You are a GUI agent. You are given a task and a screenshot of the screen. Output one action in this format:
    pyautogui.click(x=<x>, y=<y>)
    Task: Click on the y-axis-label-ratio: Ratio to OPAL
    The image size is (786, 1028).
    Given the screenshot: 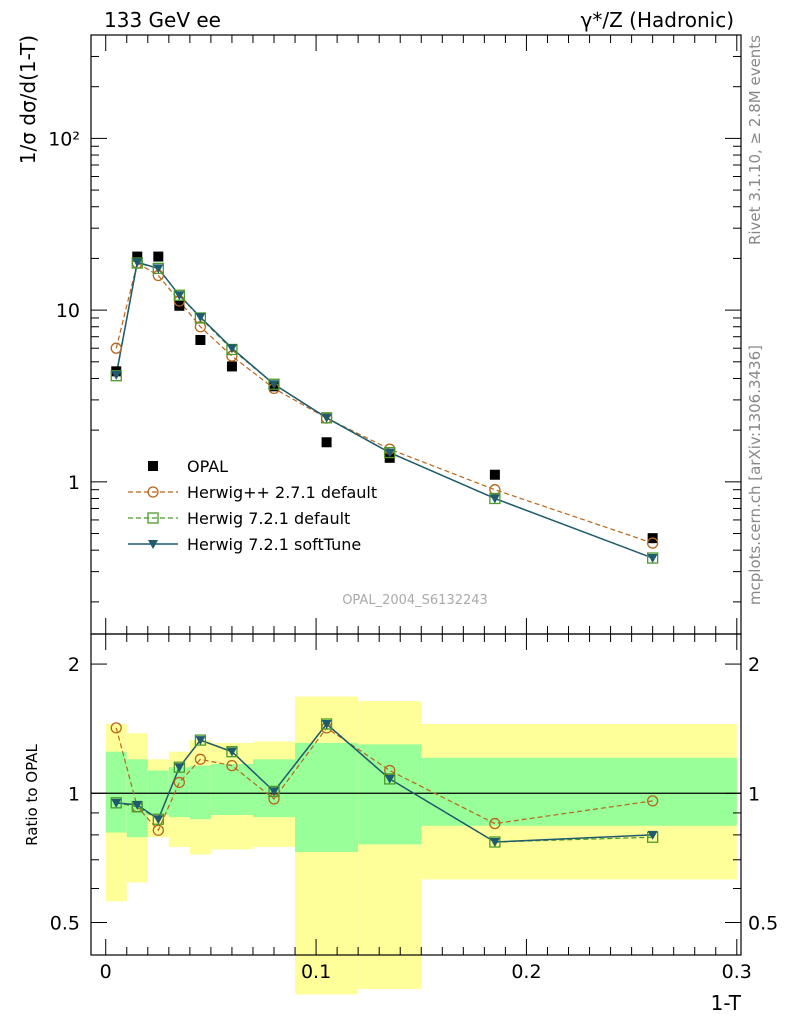 What is the action you would take?
    pyautogui.click(x=32, y=795)
    